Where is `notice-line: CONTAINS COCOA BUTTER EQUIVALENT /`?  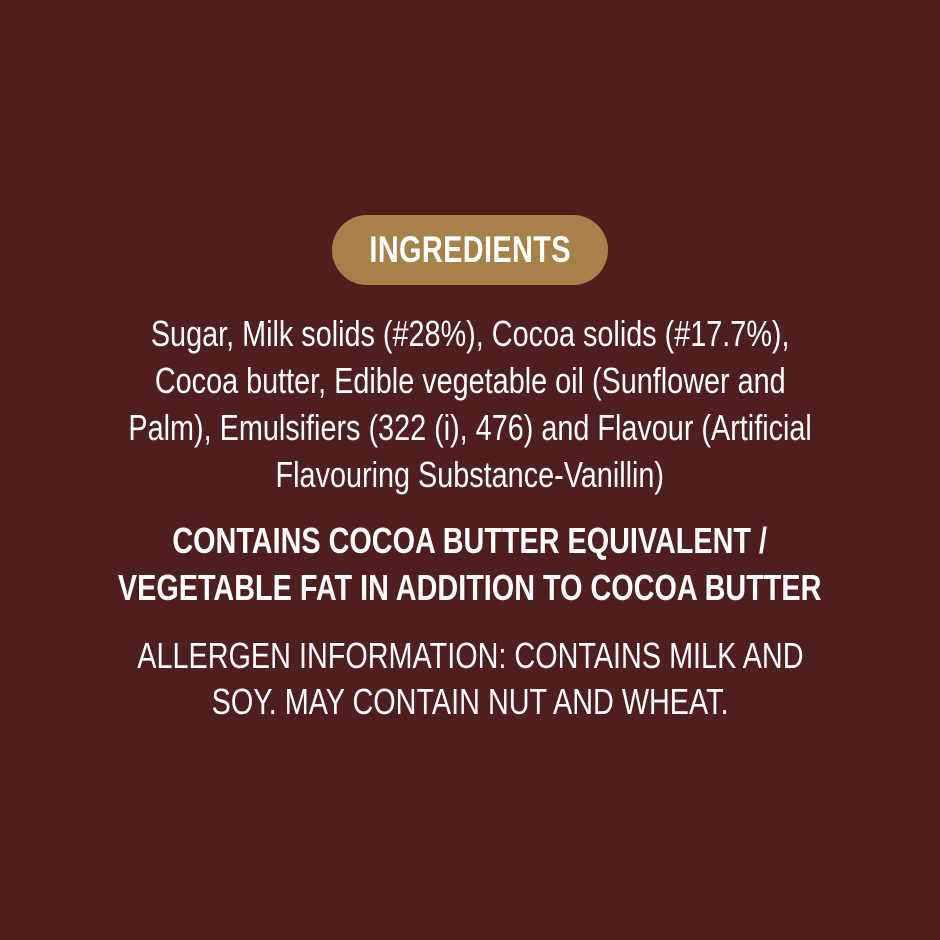
notice-line: CONTAINS COCOA BUTTER EQUIVALENT / is located at coordinates (470, 540).